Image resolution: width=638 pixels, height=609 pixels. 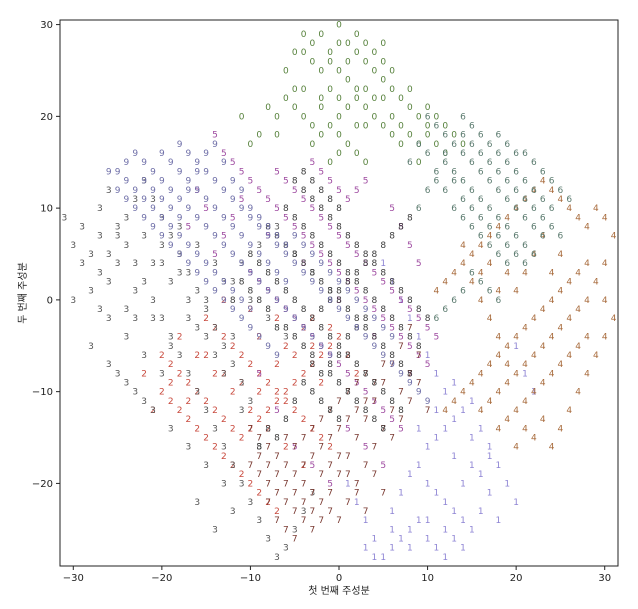 I want to click on point-digit-3-70: 3, so click(x=206, y=466).